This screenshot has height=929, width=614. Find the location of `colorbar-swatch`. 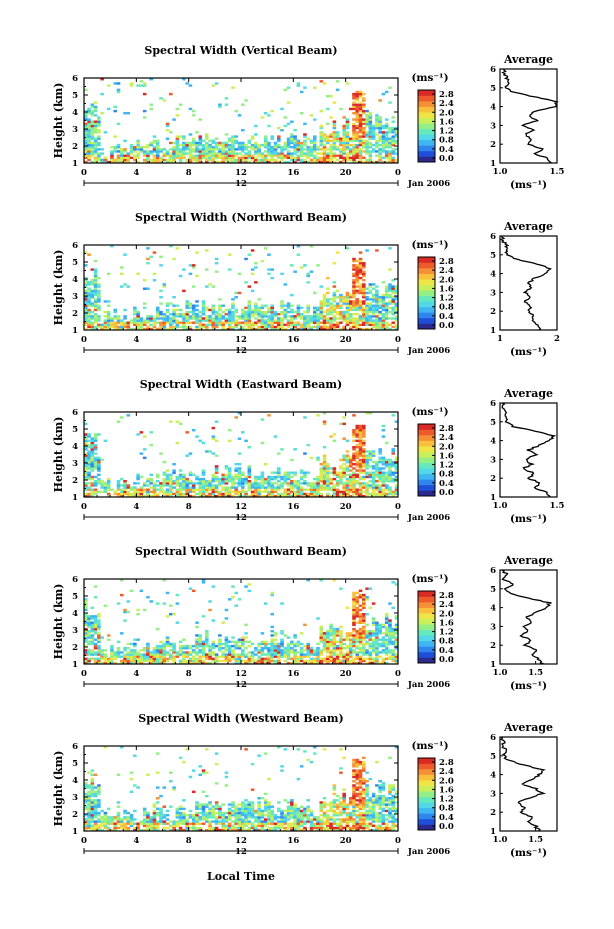

colorbar-swatch is located at coordinates (426, 482).